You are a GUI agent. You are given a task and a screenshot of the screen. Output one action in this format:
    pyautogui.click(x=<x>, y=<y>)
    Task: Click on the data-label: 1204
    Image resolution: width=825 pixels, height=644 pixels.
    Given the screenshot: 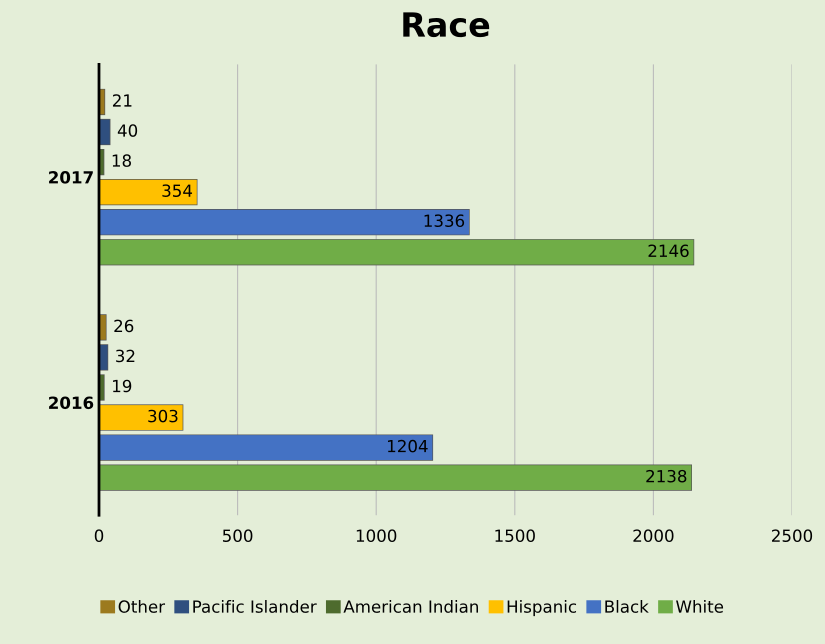 What is the action you would take?
    pyautogui.click(x=408, y=446)
    